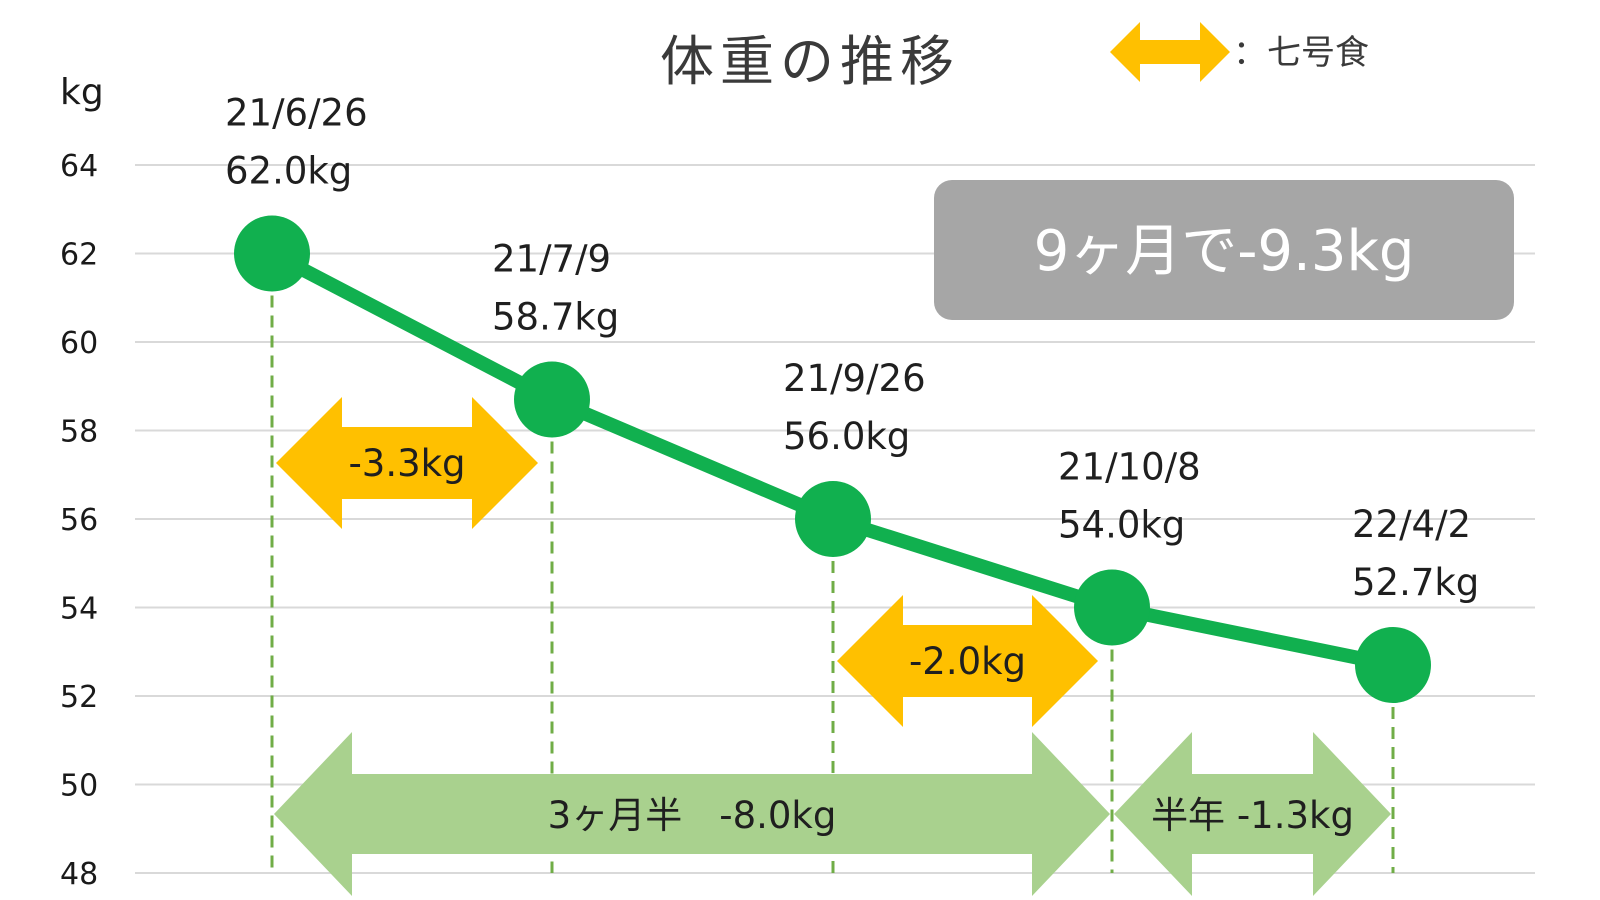 Image resolution: width=1600 pixels, height=900 pixels. I want to click on chart-title: 体重の推移, so click(810, 61).